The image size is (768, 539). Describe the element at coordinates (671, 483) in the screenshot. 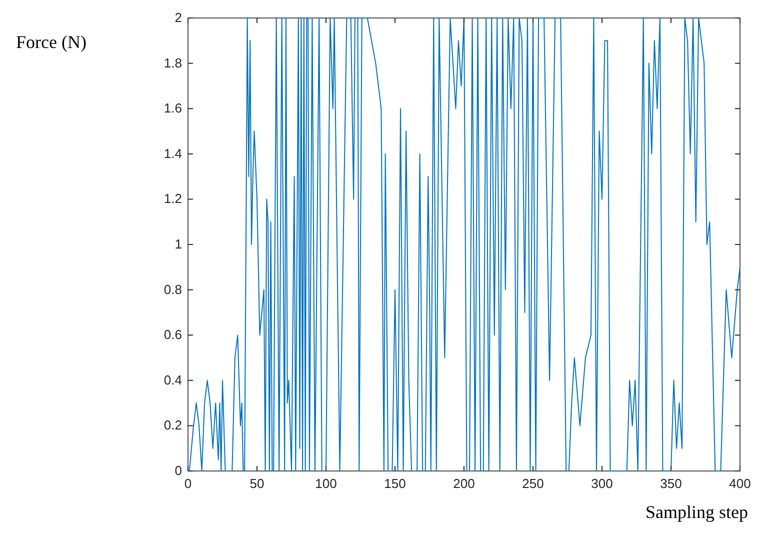

I see `x-tick-label: 350` at that location.